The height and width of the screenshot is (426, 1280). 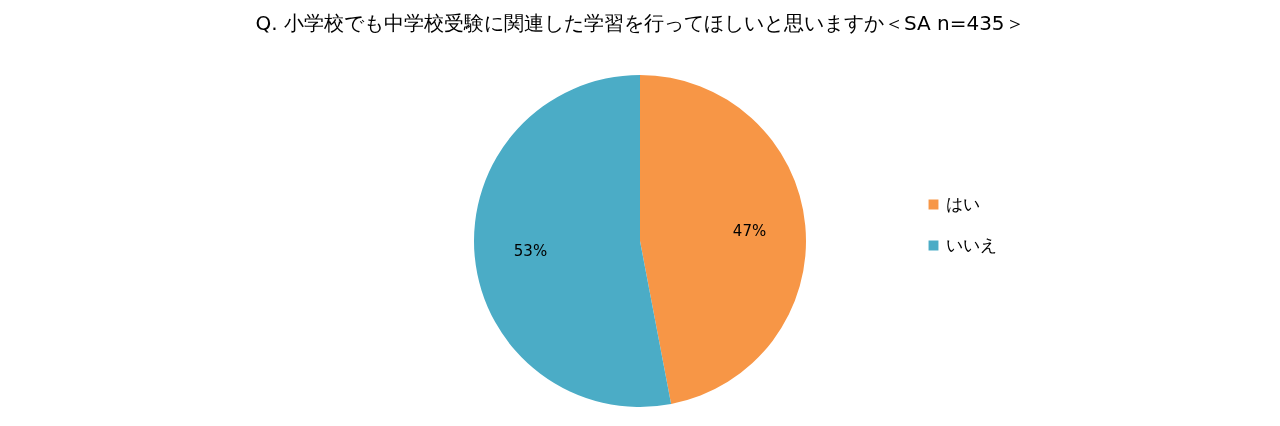 I want to click on legend-label: はい, so click(x=963, y=203).